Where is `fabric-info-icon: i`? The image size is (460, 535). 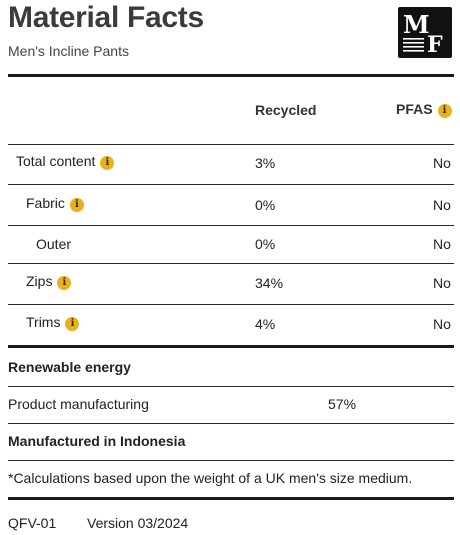 fabric-info-icon: i is located at coordinates (76, 205).